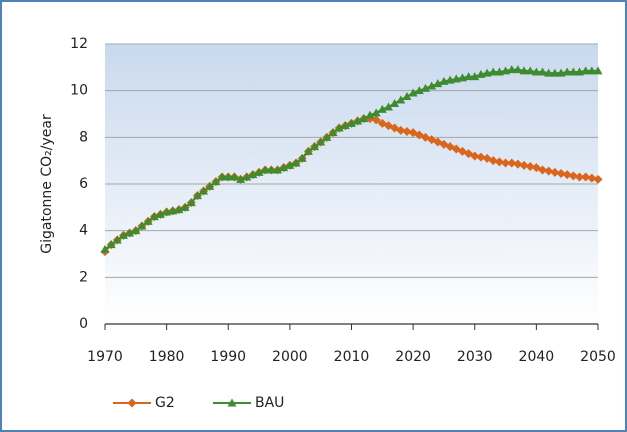 This screenshot has height=432, width=627. I want to click on x-tick-label: 2020, so click(413, 357).